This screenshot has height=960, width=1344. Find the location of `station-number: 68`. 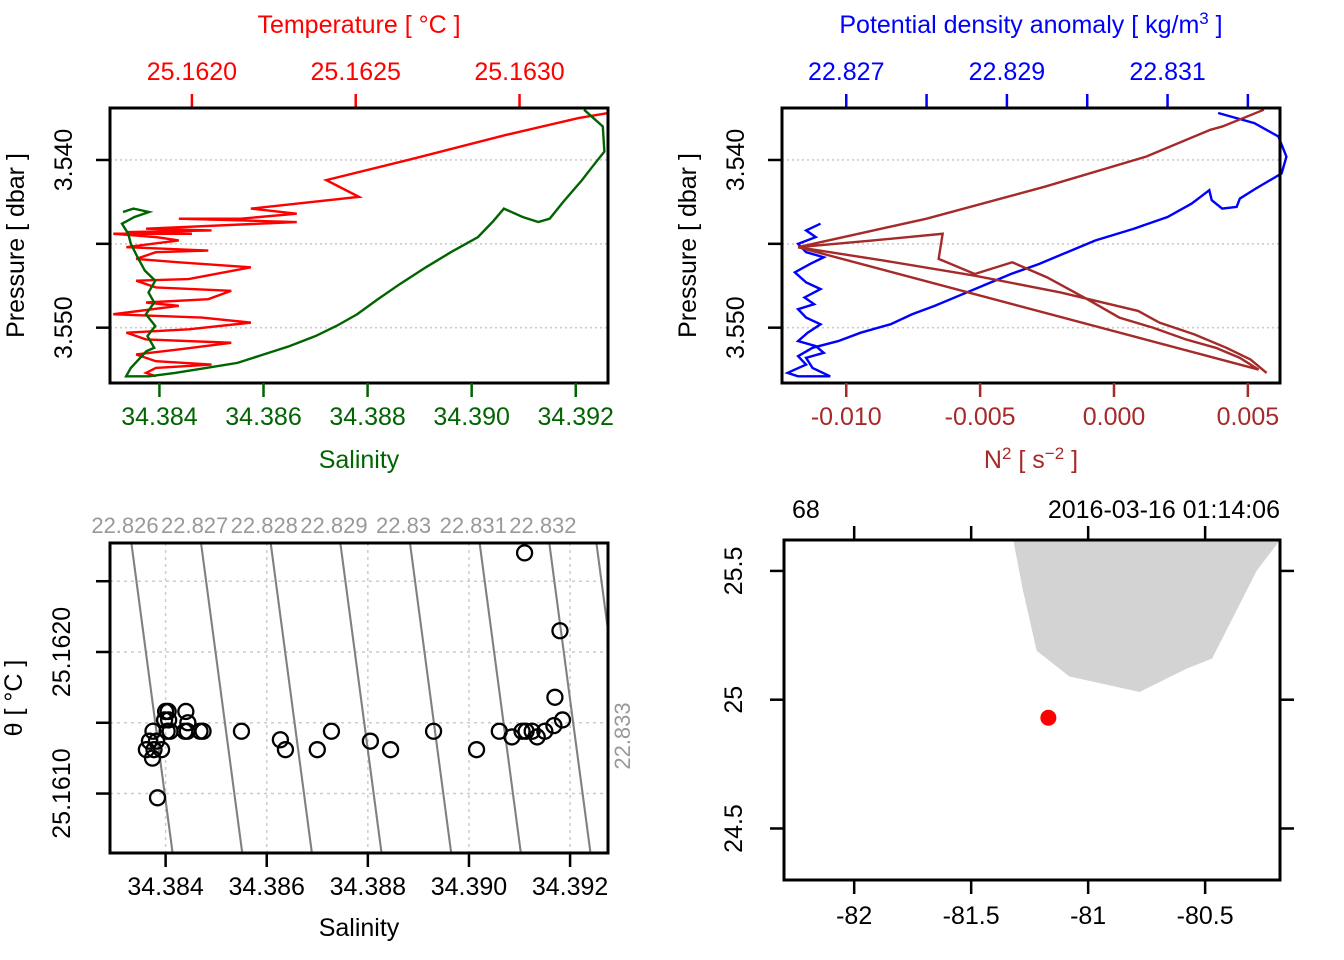

station-number: 68 is located at coordinates (806, 510).